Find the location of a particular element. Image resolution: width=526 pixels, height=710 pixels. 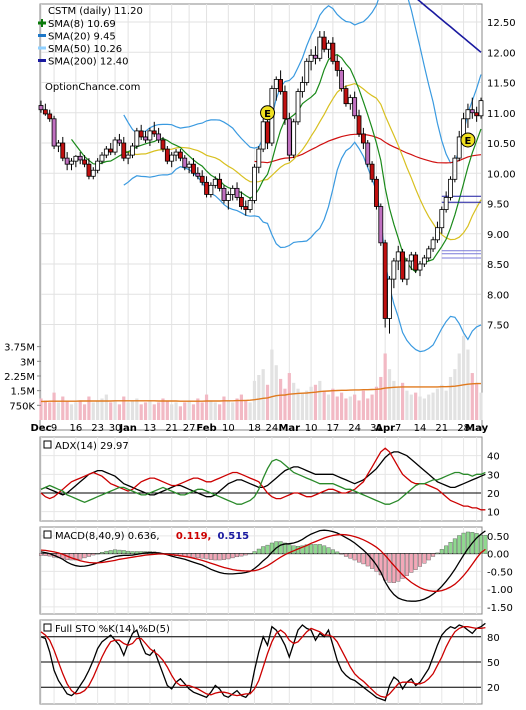

x-axis-label: 24 is located at coordinates (272, 428).